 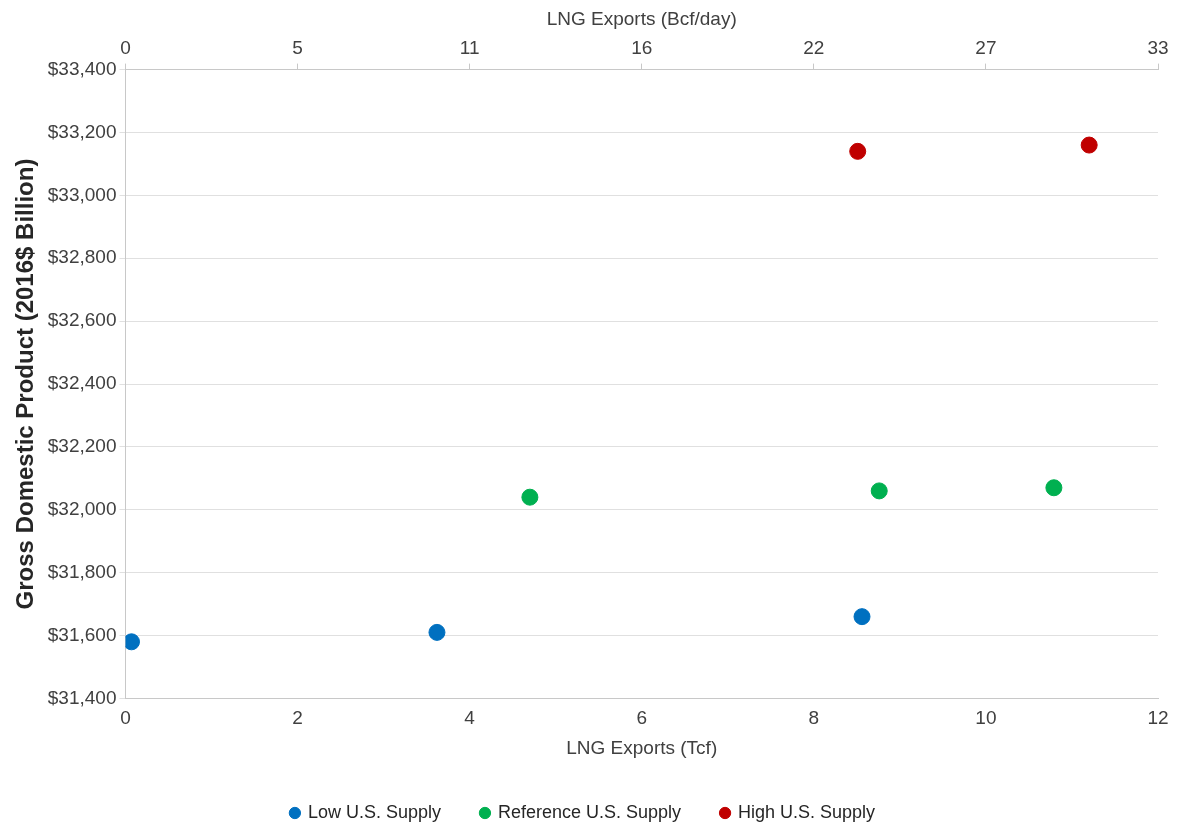 What do you see at coordinates (297, 718) in the screenshot?
I see `x-tick-label: 2` at bounding box center [297, 718].